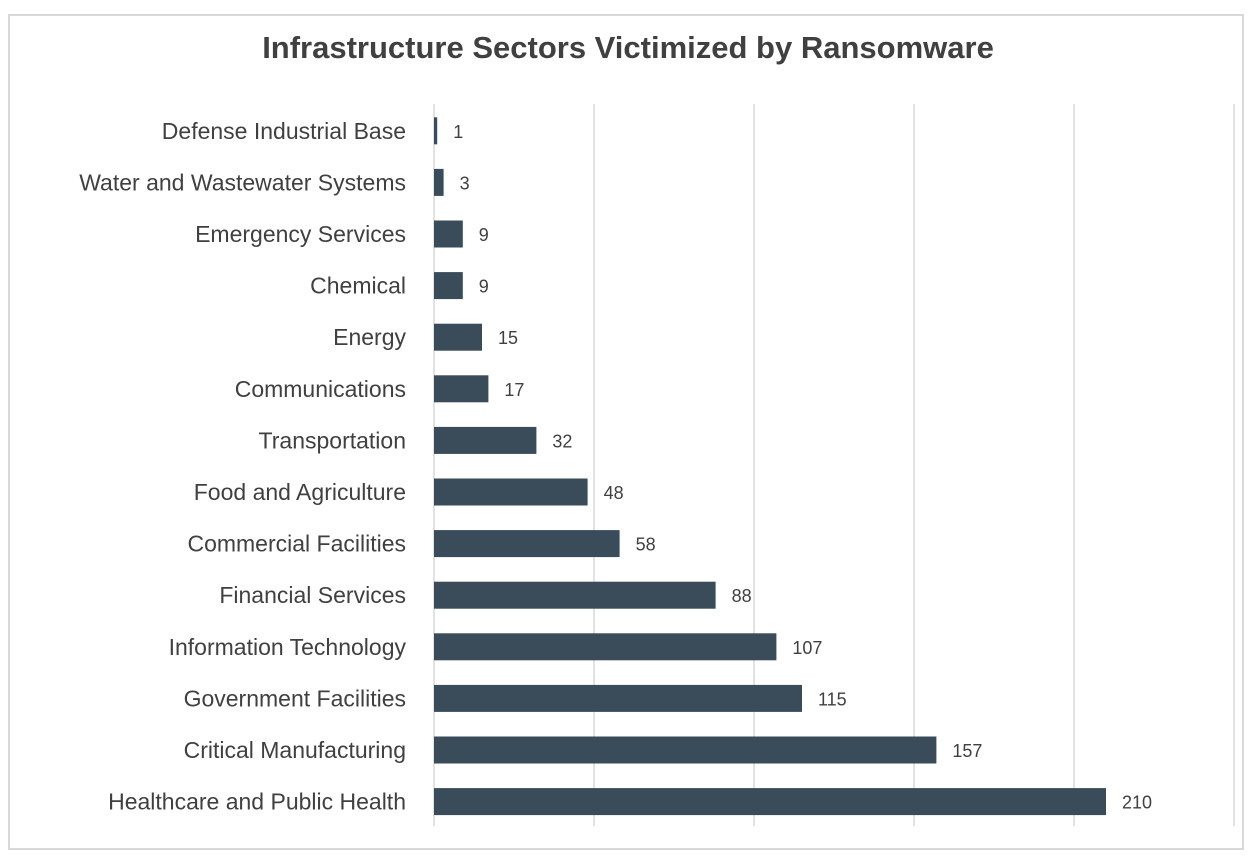 The height and width of the screenshot is (860, 1256). Describe the element at coordinates (508, 338) in the screenshot. I see `data-label: 15` at that location.